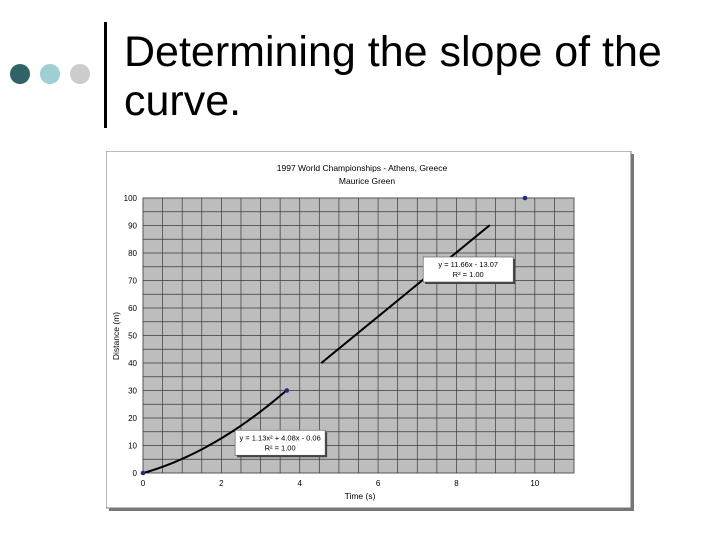  What do you see at coordinates (132, 336) in the screenshot?
I see `y-tick-label: 50` at bounding box center [132, 336].